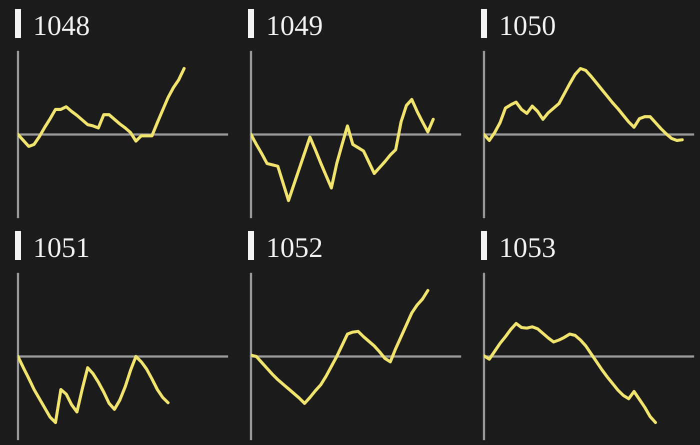 This screenshot has height=445, width=700. Describe the element at coordinates (295, 248) in the screenshot. I see `chart-title: 1052` at that location.